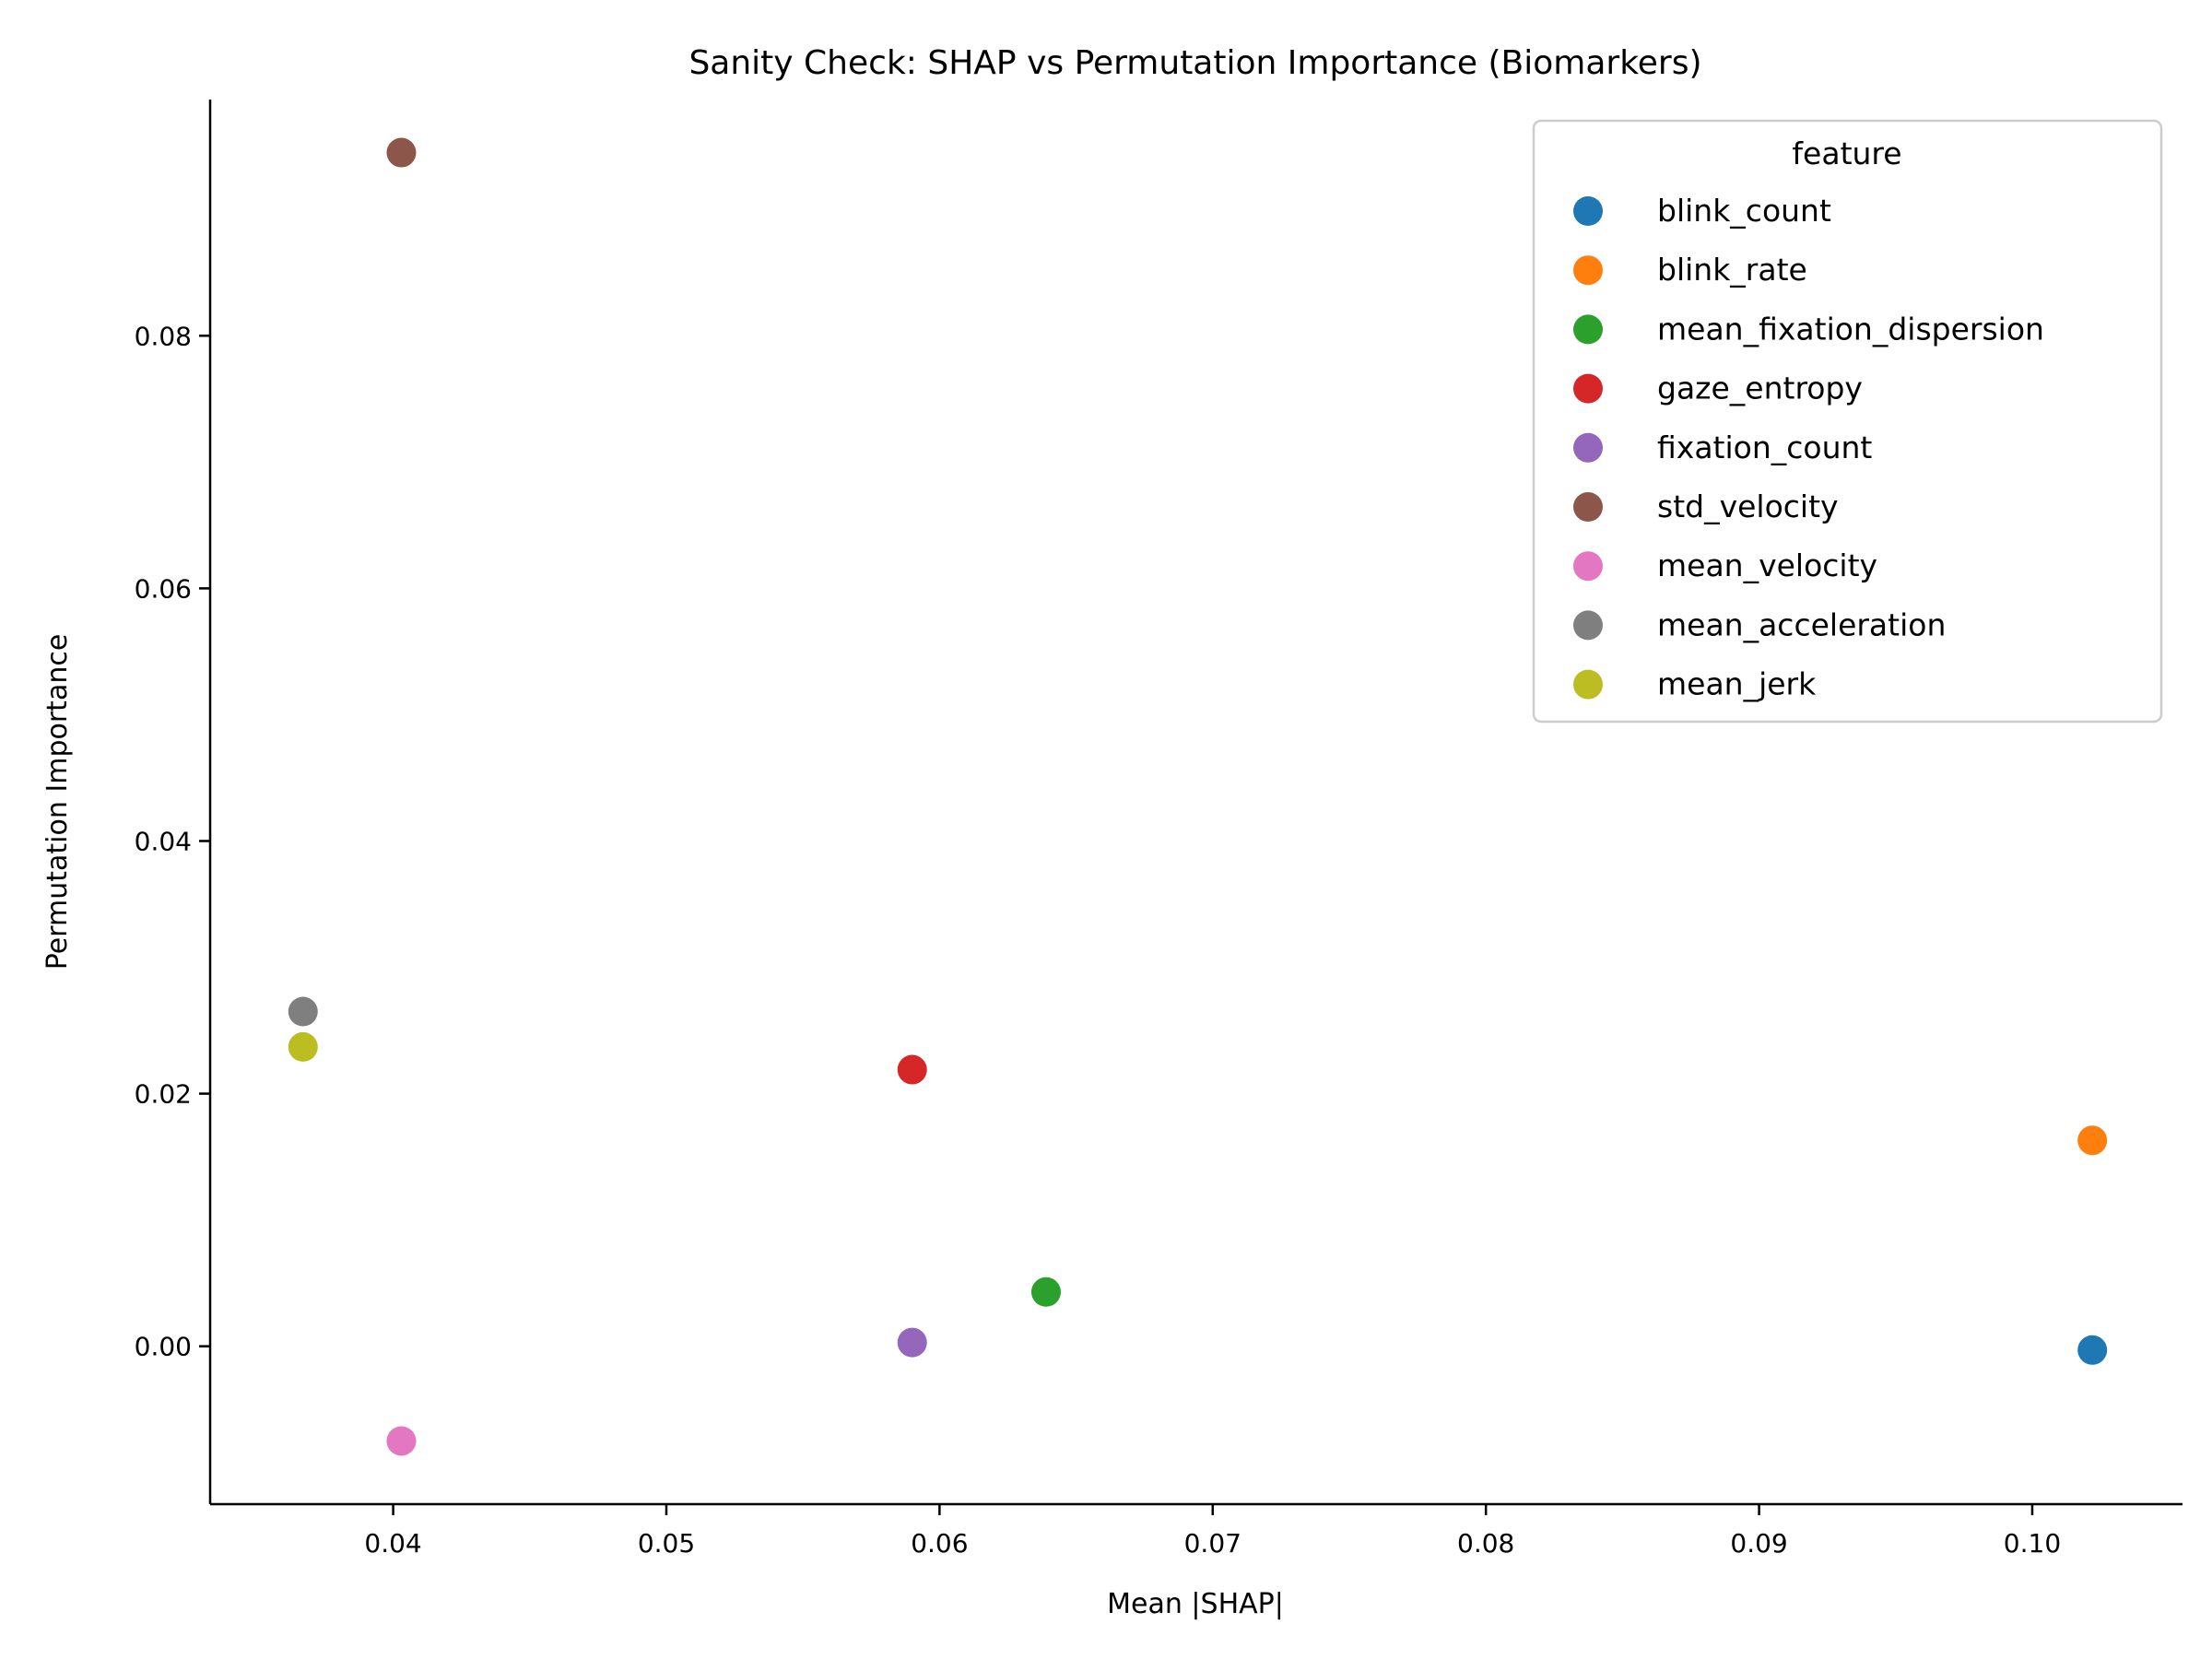 The height and width of the screenshot is (1659, 2212). Describe the element at coordinates (1846, 153) in the screenshot. I see `legend-title: feature` at that location.